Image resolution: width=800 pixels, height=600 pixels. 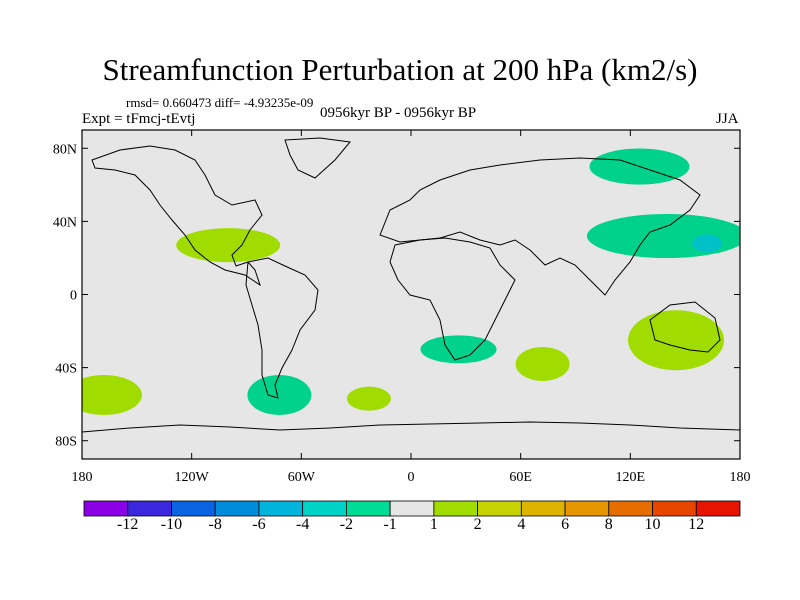 What do you see at coordinates (685, 327) in the screenshot?
I see `coastline-australia` at bounding box center [685, 327].